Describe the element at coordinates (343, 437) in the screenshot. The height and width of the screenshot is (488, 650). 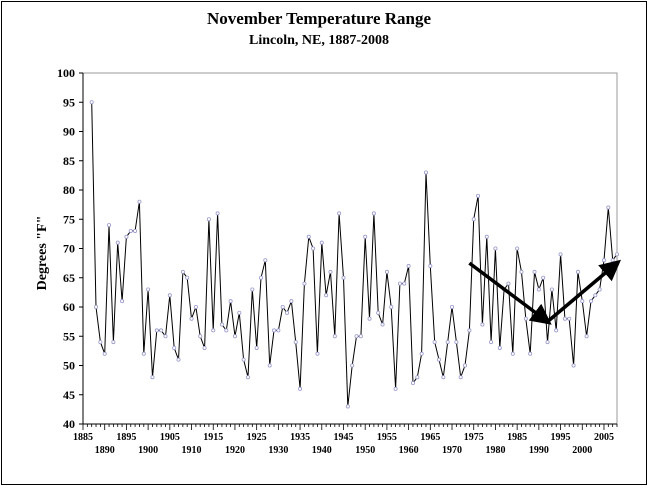
I see `x-tick-label: 1945` at that location.